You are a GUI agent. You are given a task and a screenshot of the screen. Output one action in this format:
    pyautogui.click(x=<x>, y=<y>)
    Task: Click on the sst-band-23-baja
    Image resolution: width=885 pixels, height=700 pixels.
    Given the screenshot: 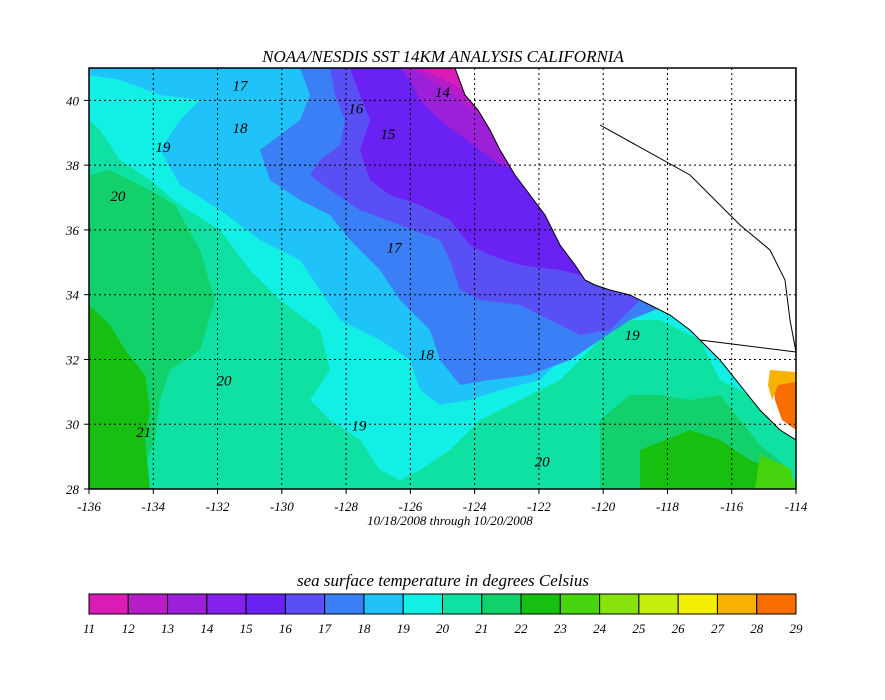 What is the action you would take?
    pyautogui.click(x=775, y=472)
    